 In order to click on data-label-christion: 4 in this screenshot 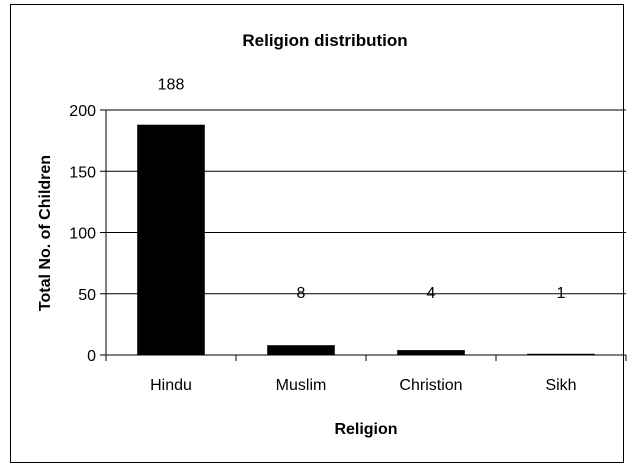, I will do `click(431, 293)`.